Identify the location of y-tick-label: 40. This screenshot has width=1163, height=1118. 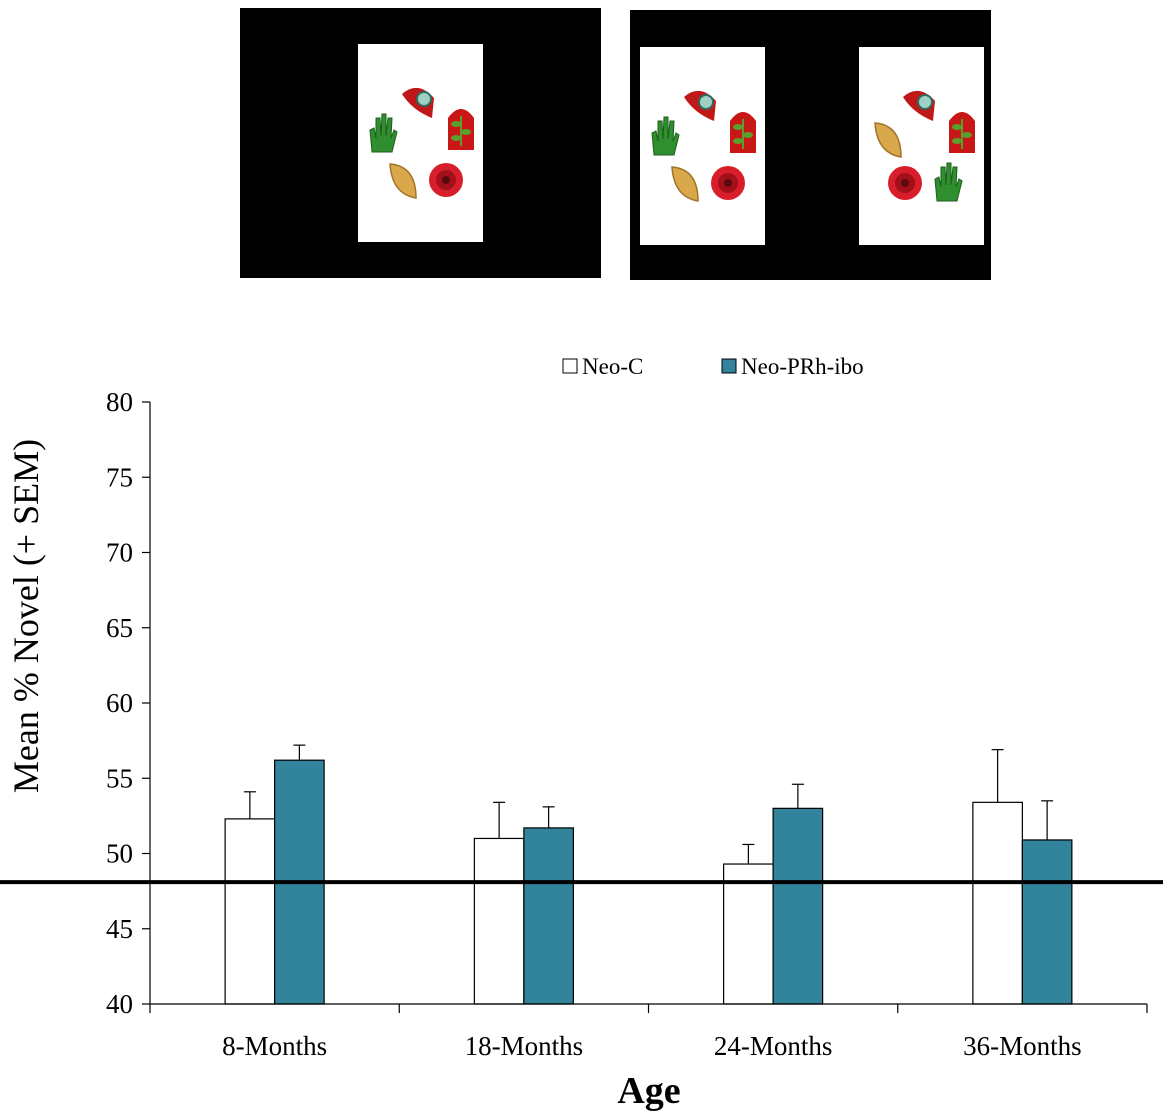
(119, 1004).